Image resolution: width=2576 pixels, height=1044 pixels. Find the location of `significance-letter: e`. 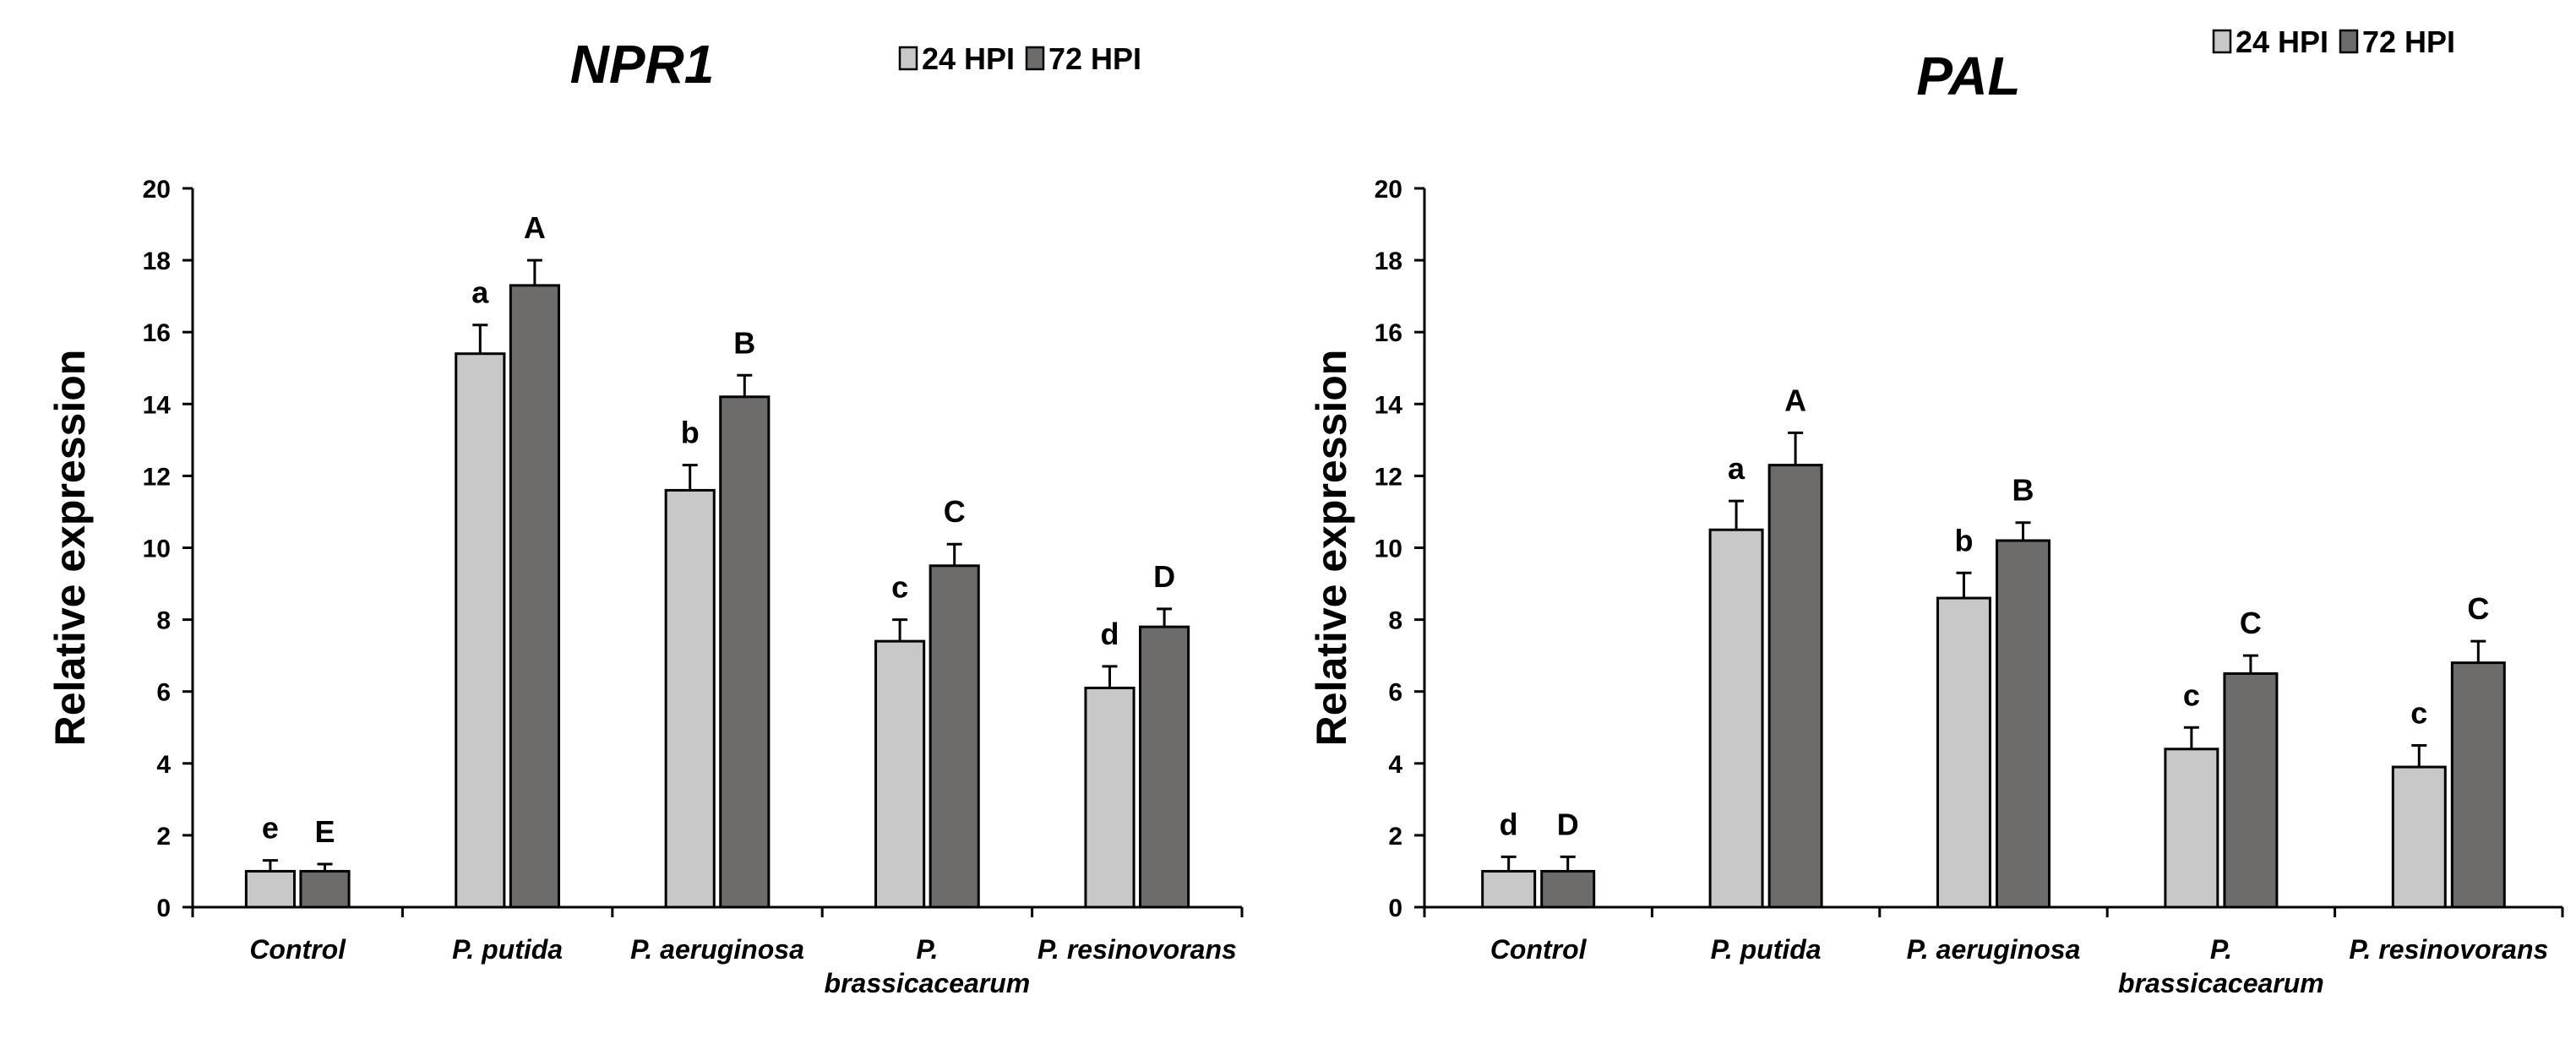

significance-letter: e is located at coordinates (270, 828).